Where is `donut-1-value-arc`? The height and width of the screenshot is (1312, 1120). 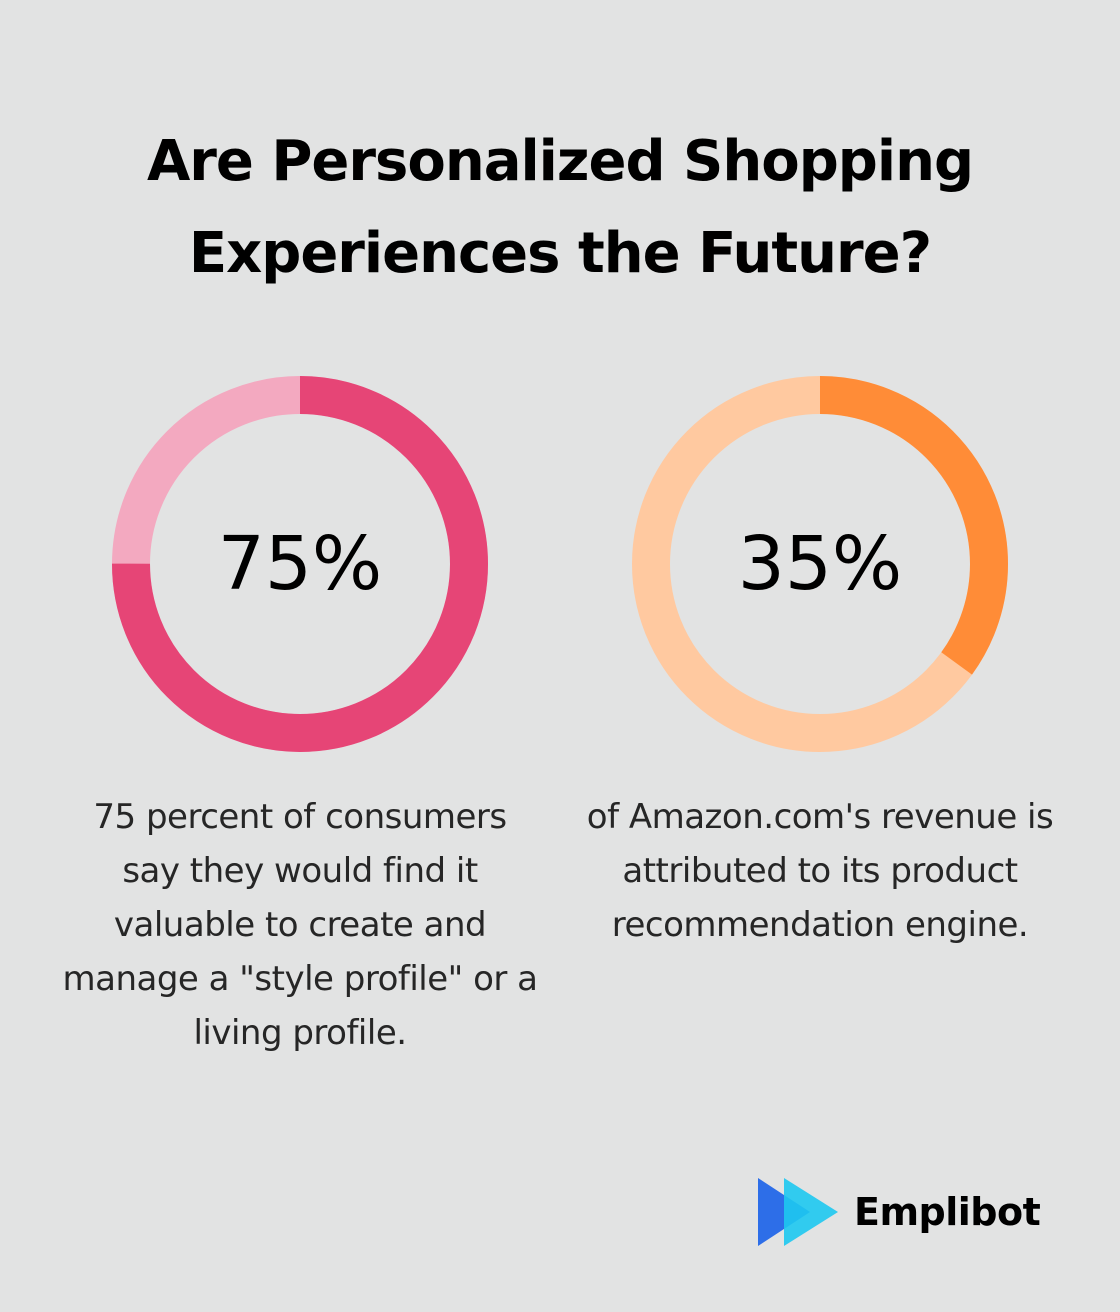
donut-1-value-arc is located at coordinates (300, 564).